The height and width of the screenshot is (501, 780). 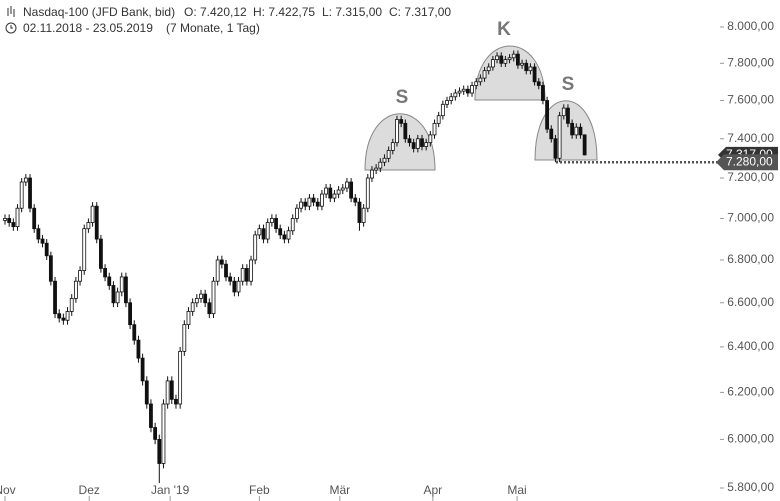 What do you see at coordinates (340, 490) in the screenshot?
I see `x-tick-label: Mär` at bounding box center [340, 490].